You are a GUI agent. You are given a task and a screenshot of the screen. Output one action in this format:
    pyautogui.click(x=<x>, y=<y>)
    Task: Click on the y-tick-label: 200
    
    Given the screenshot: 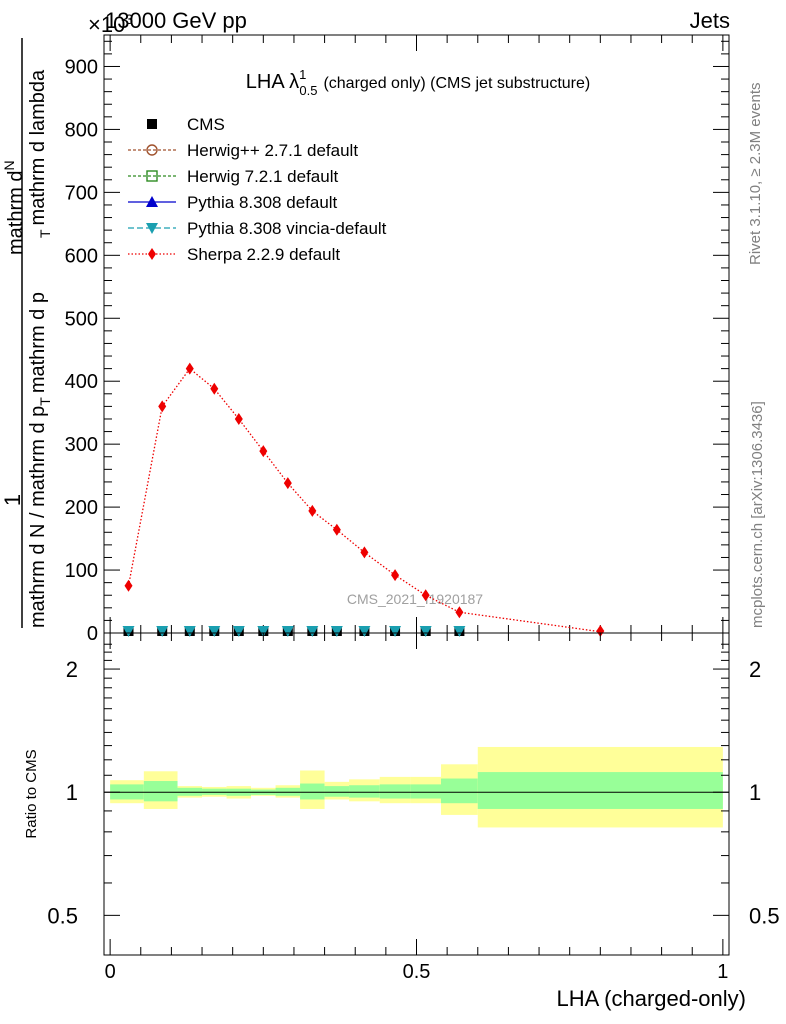 What is the action you would take?
    pyautogui.click(x=81, y=508)
    